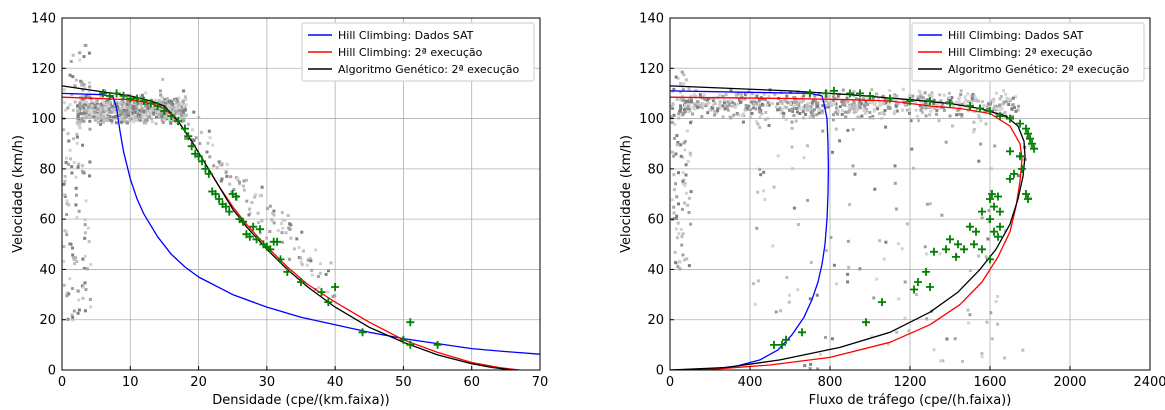  I want to click on y-tick-label: 40, so click(655, 270).